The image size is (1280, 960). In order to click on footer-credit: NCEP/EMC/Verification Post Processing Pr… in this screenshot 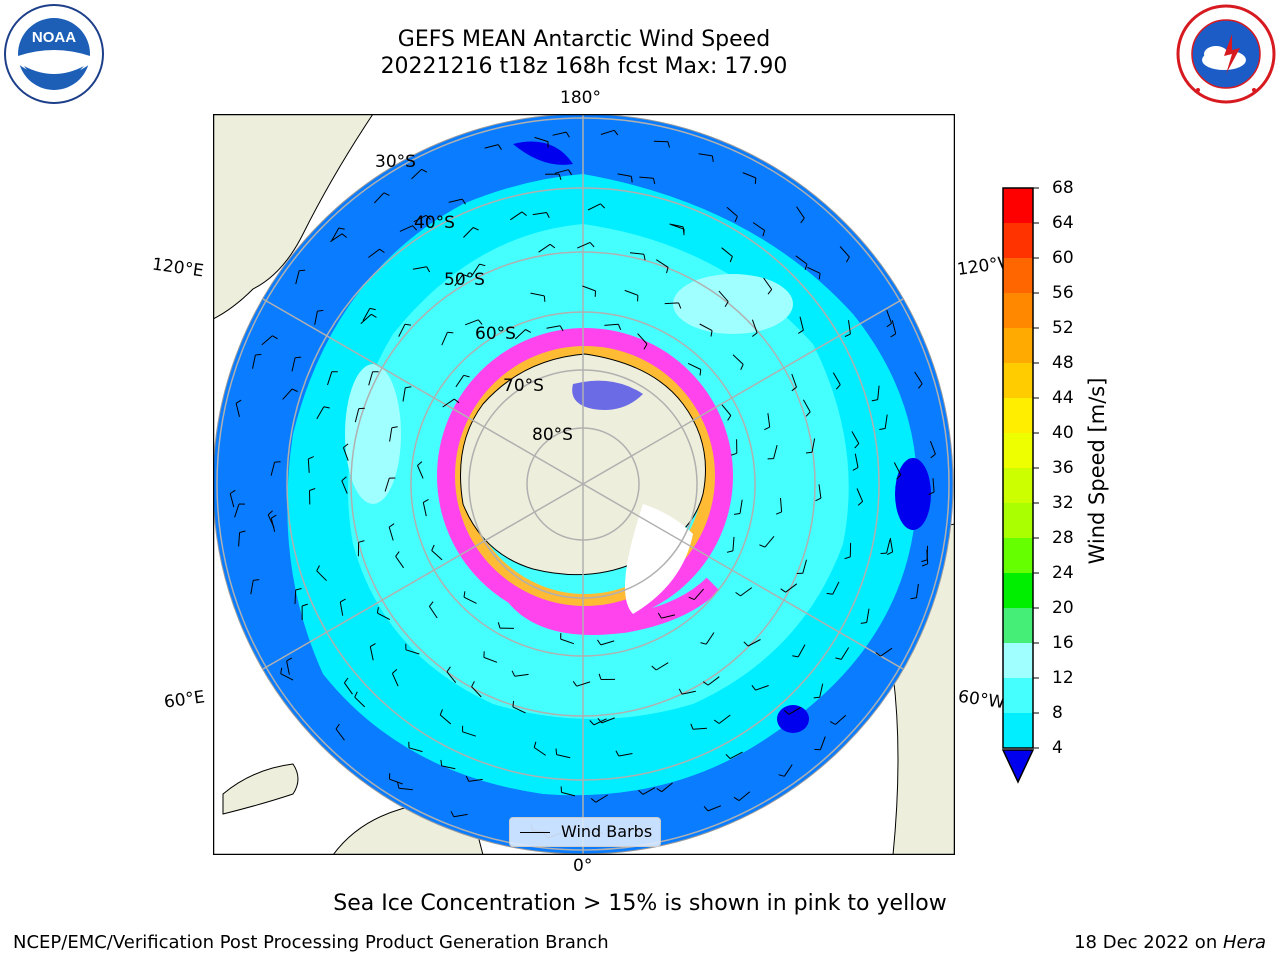, I will do `click(311, 942)`.